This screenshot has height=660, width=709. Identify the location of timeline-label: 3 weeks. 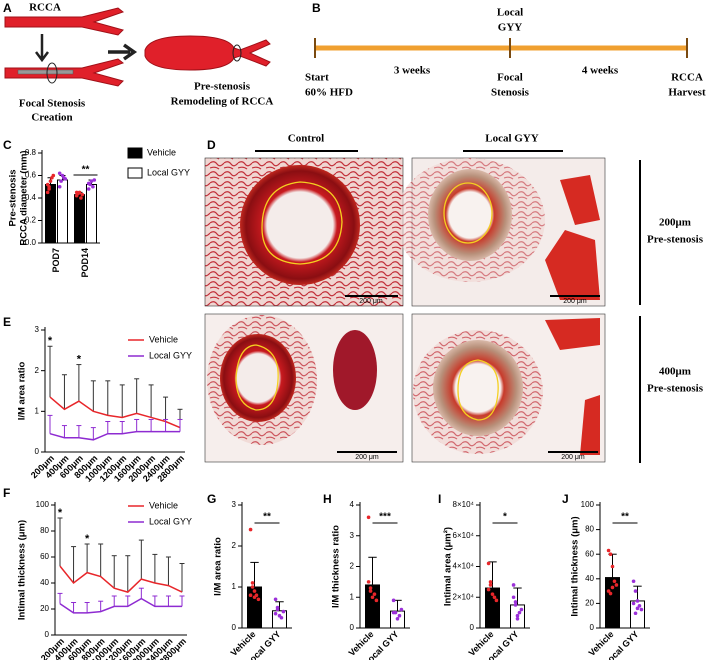
(412, 71).